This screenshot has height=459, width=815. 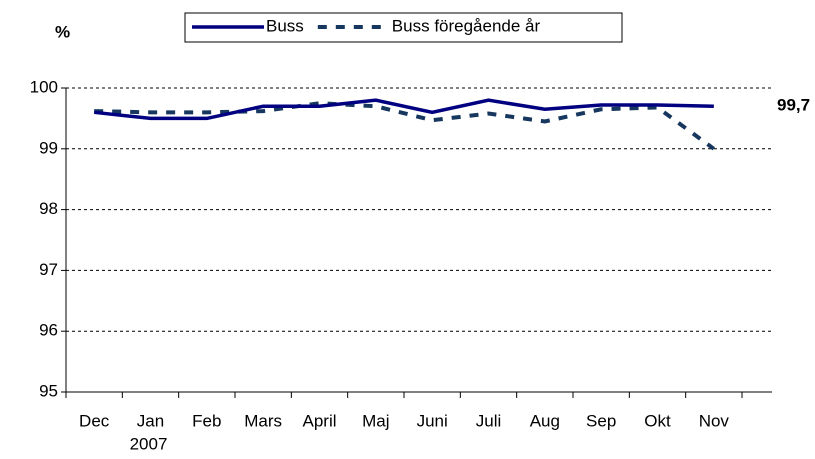 I want to click on y-tick-label: 96, so click(x=48, y=330).